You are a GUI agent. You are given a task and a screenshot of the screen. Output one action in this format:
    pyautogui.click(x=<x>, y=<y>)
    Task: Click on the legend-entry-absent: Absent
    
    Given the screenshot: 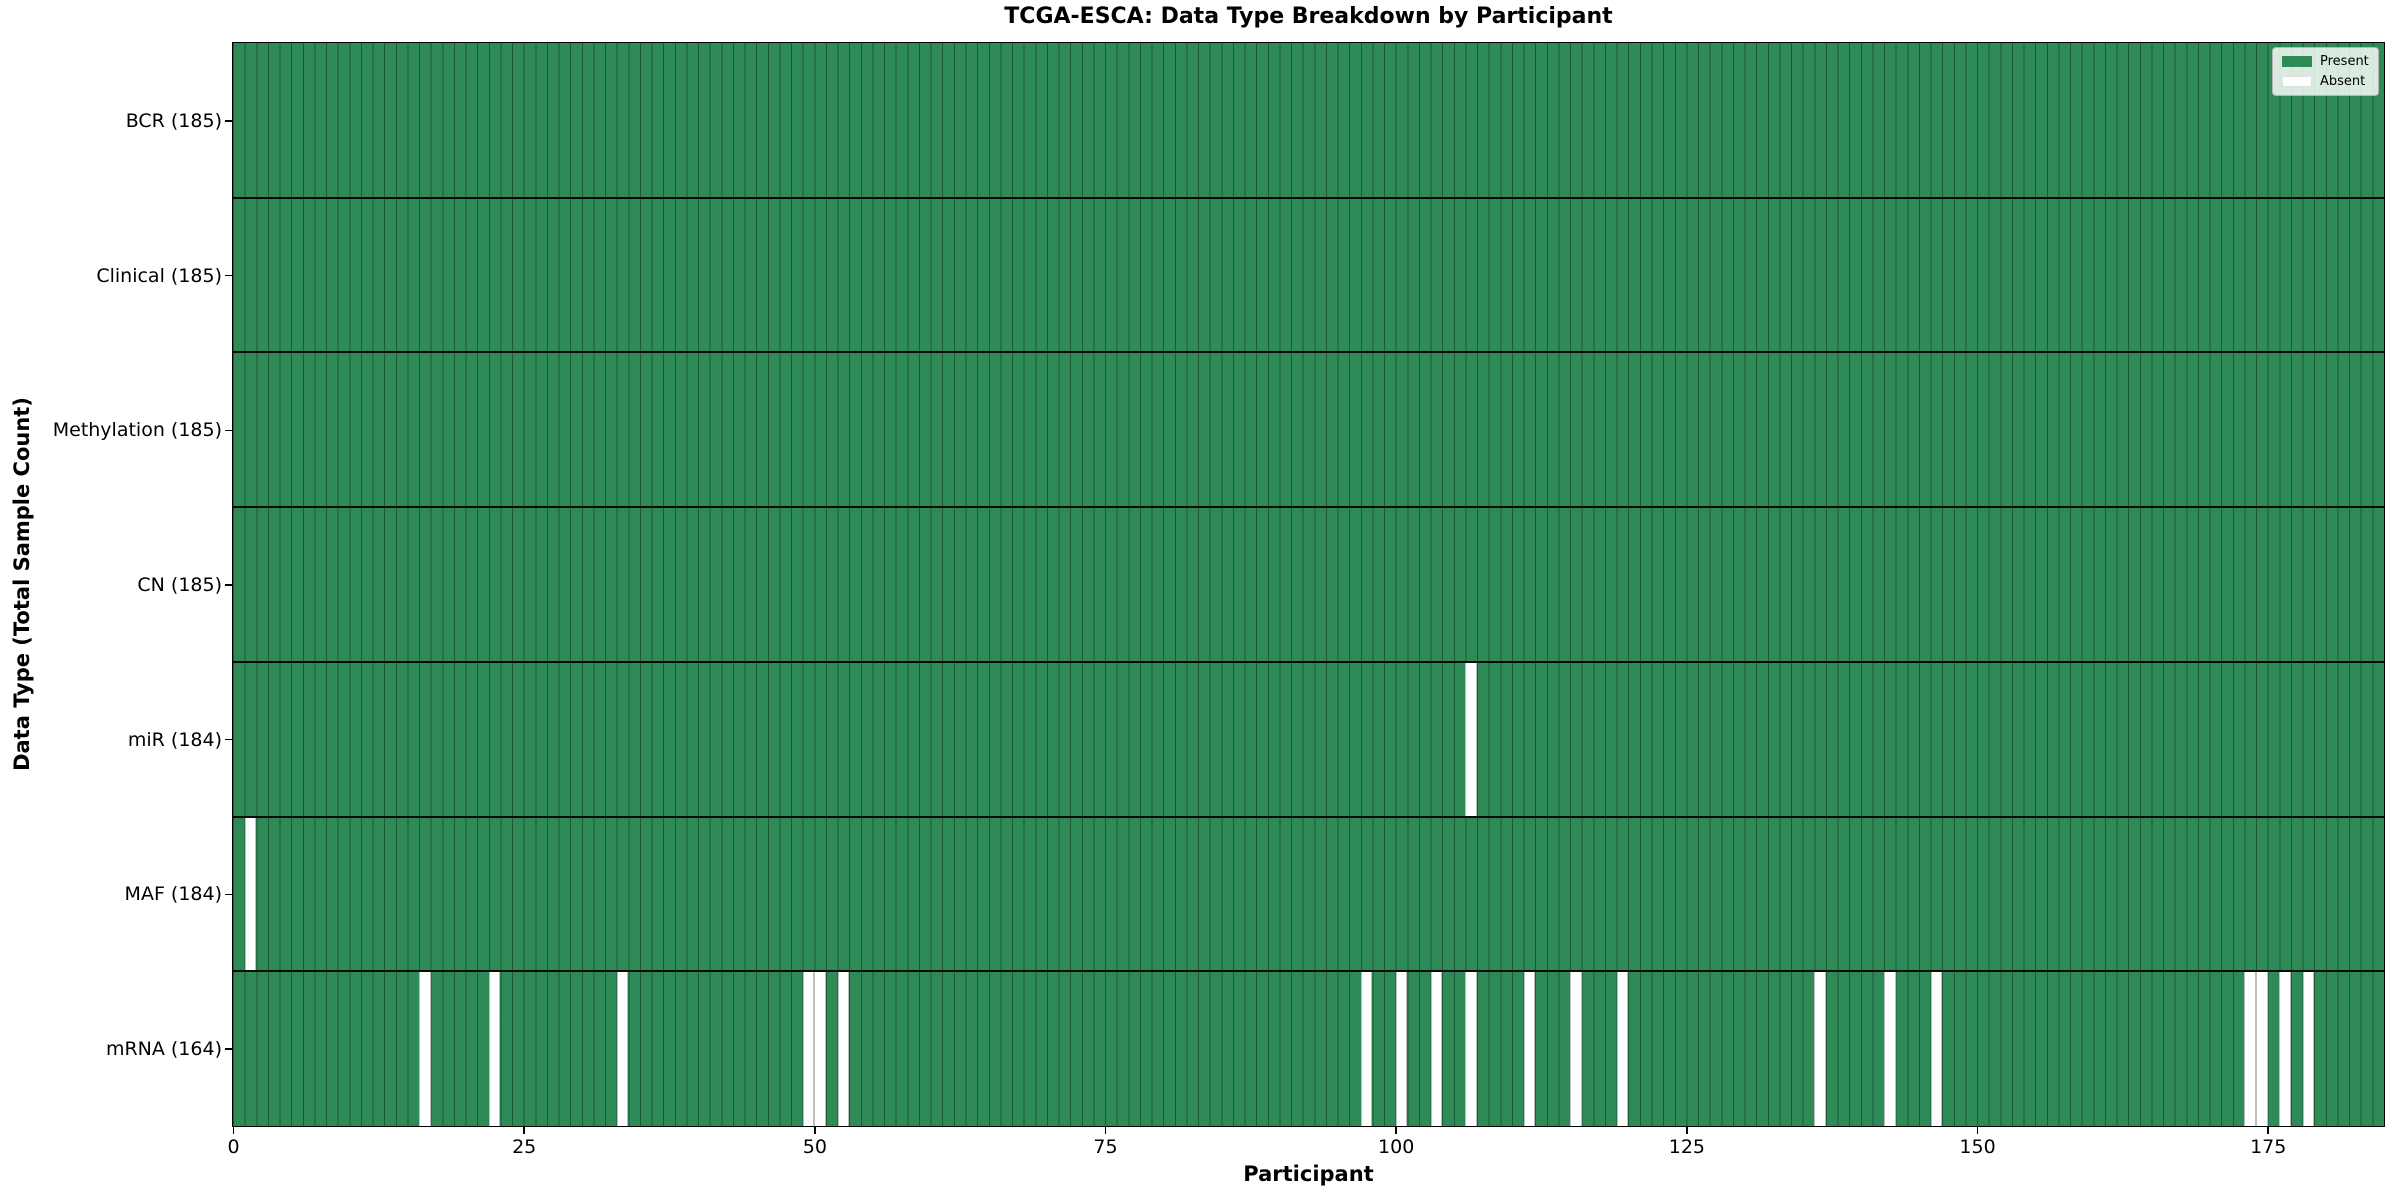 What is the action you would take?
    pyautogui.click(x=2325, y=81)
    